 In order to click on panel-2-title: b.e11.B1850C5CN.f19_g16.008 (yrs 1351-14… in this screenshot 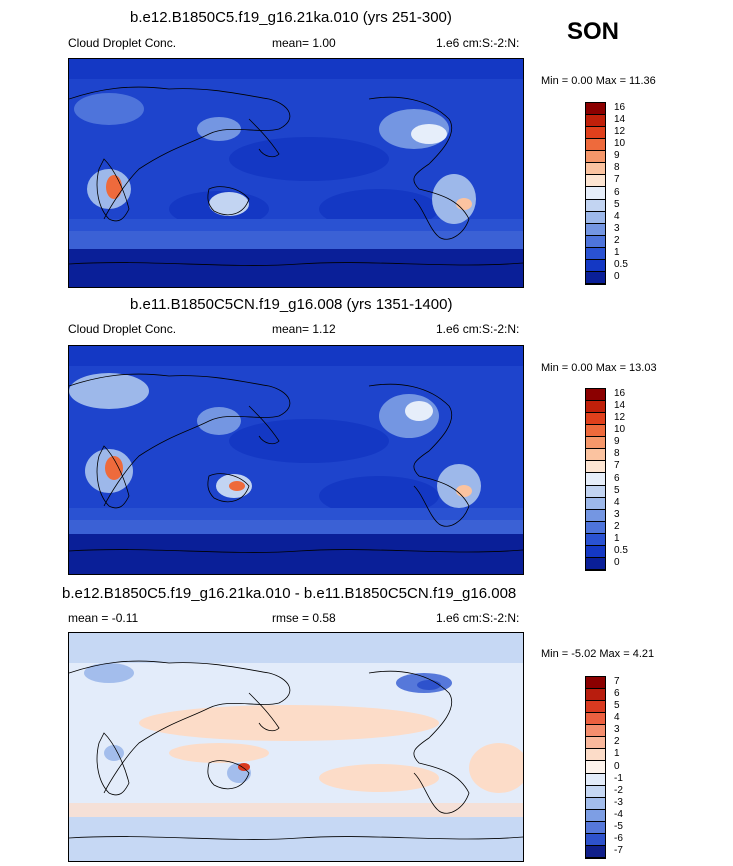, I will do `click(291, 304)`.